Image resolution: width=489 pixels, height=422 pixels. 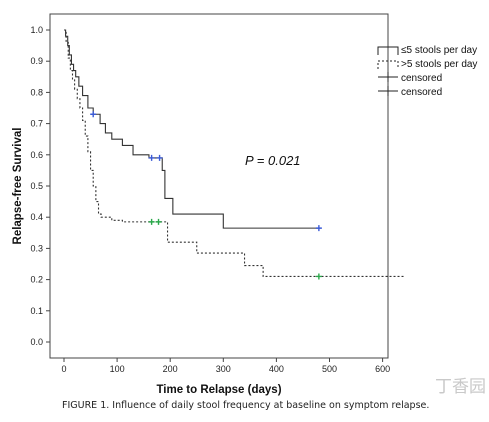 I want to click on x-tick-label: 600, so click(x=382, y=369).